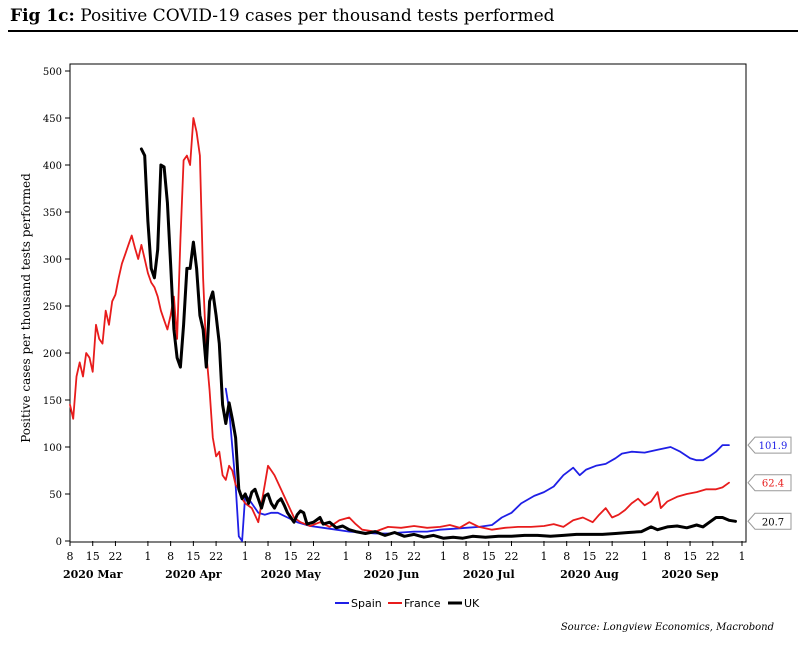 The image size is (800, 654). Describe the element at coordinates (42, 16) in the screenshot. I see `figure-label: Fig 1c:` at that location.